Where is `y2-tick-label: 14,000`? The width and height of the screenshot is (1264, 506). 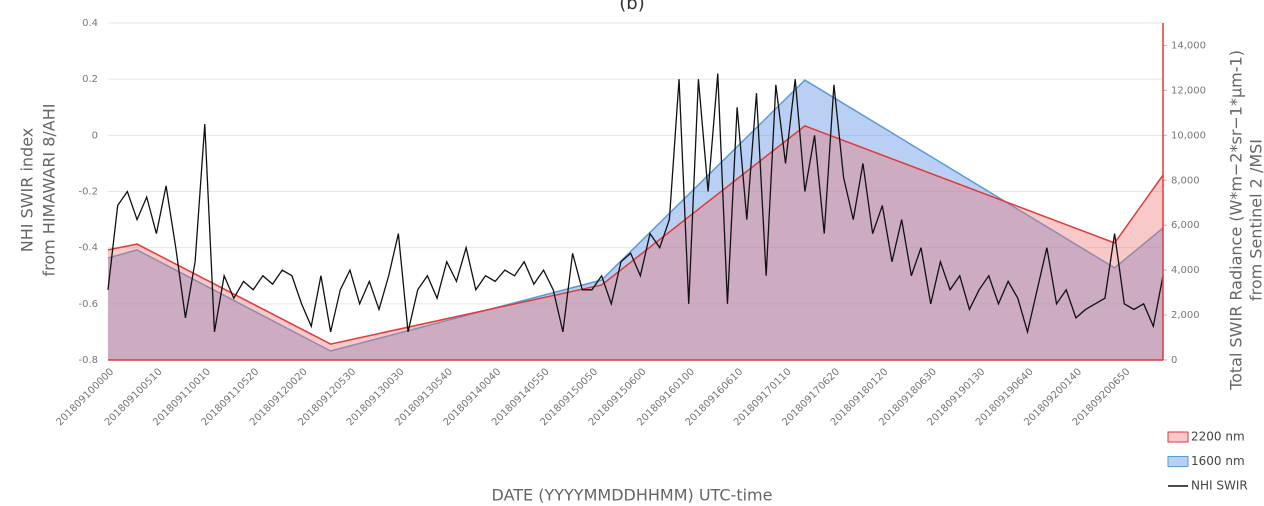
y2-tick-label: 14,000 is located at coordinates (1188, 45).